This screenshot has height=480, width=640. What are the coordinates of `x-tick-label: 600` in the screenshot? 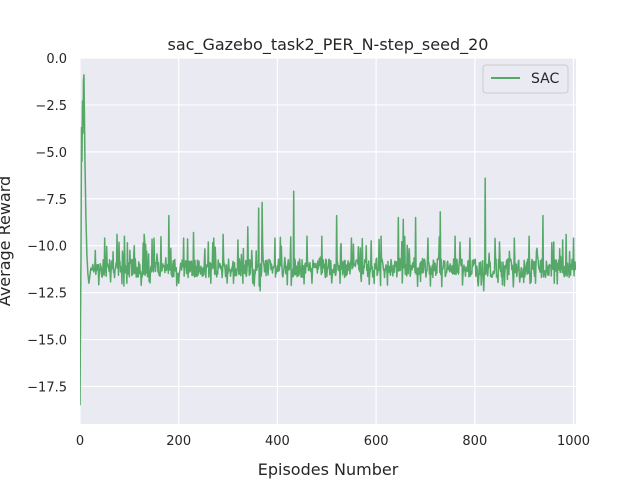 It's located at (376, 441).